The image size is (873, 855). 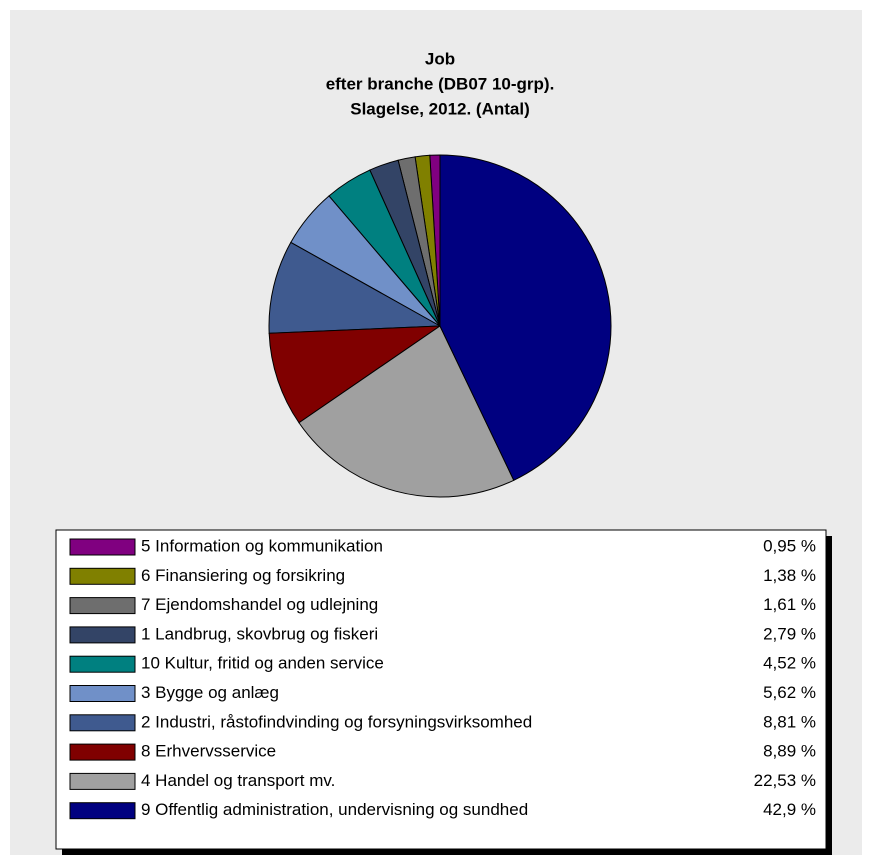 I want to click on legend-label: 7 Ejendomshandel og udlejning, so click(x=259, y=604).